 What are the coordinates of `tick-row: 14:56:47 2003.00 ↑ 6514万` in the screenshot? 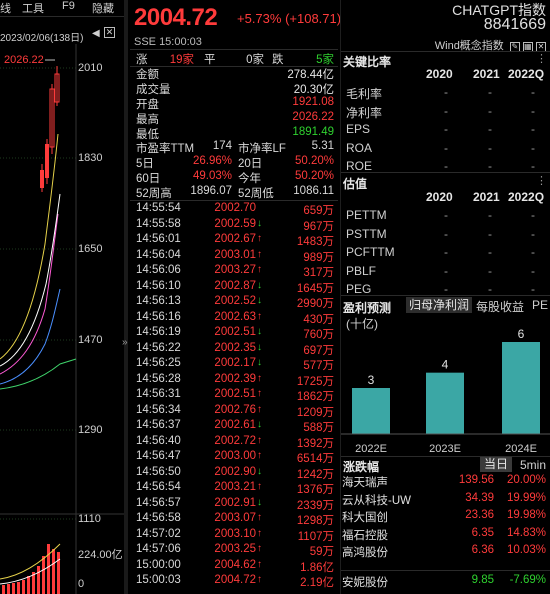 It's located at (235, 457).